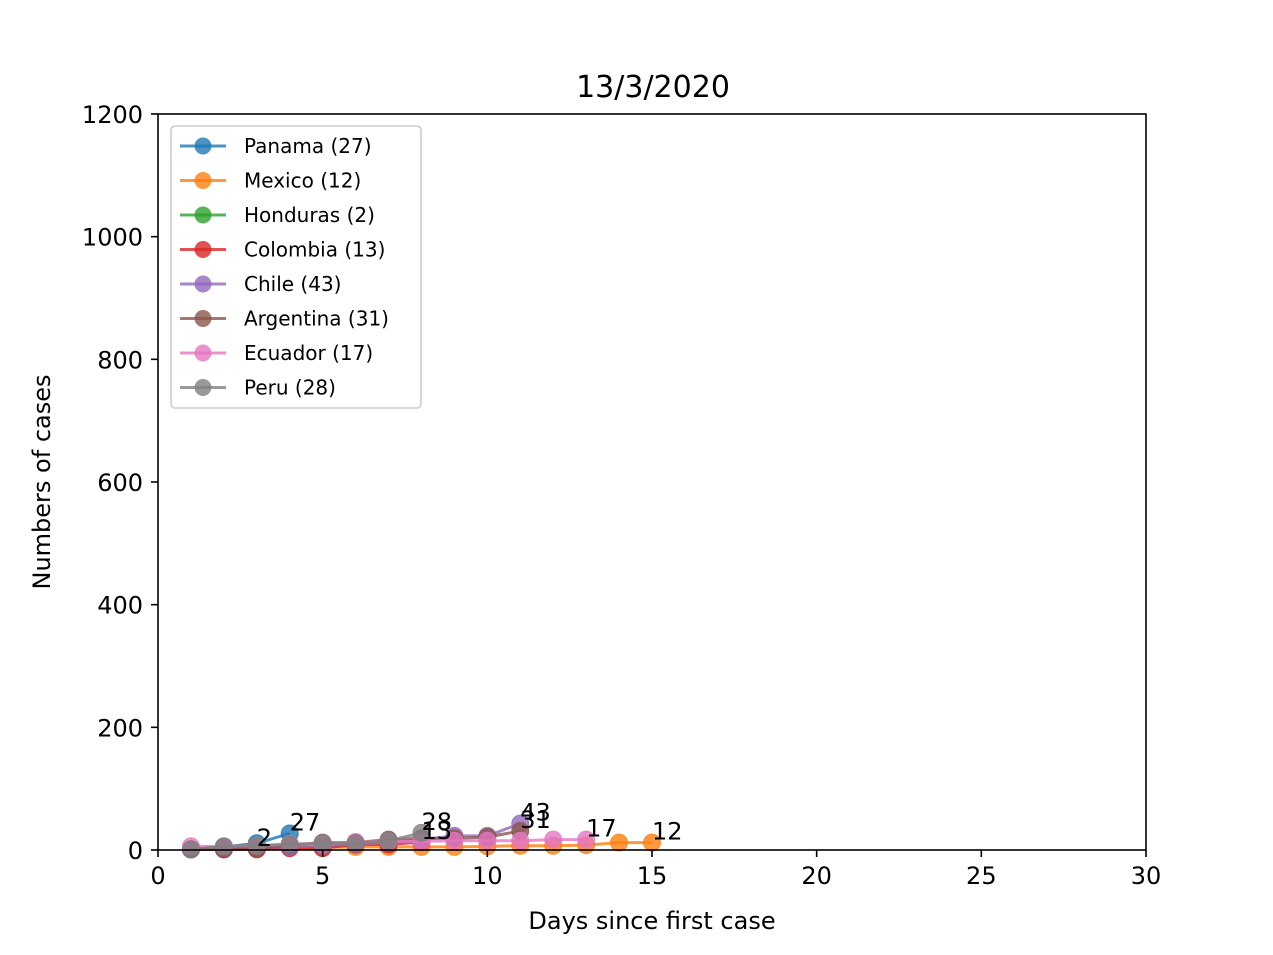 The image size is (1273, 955). Describe the element at coordinates (290, 388) in the screenshot. I see `legend-label: Peru (28)` at that location.